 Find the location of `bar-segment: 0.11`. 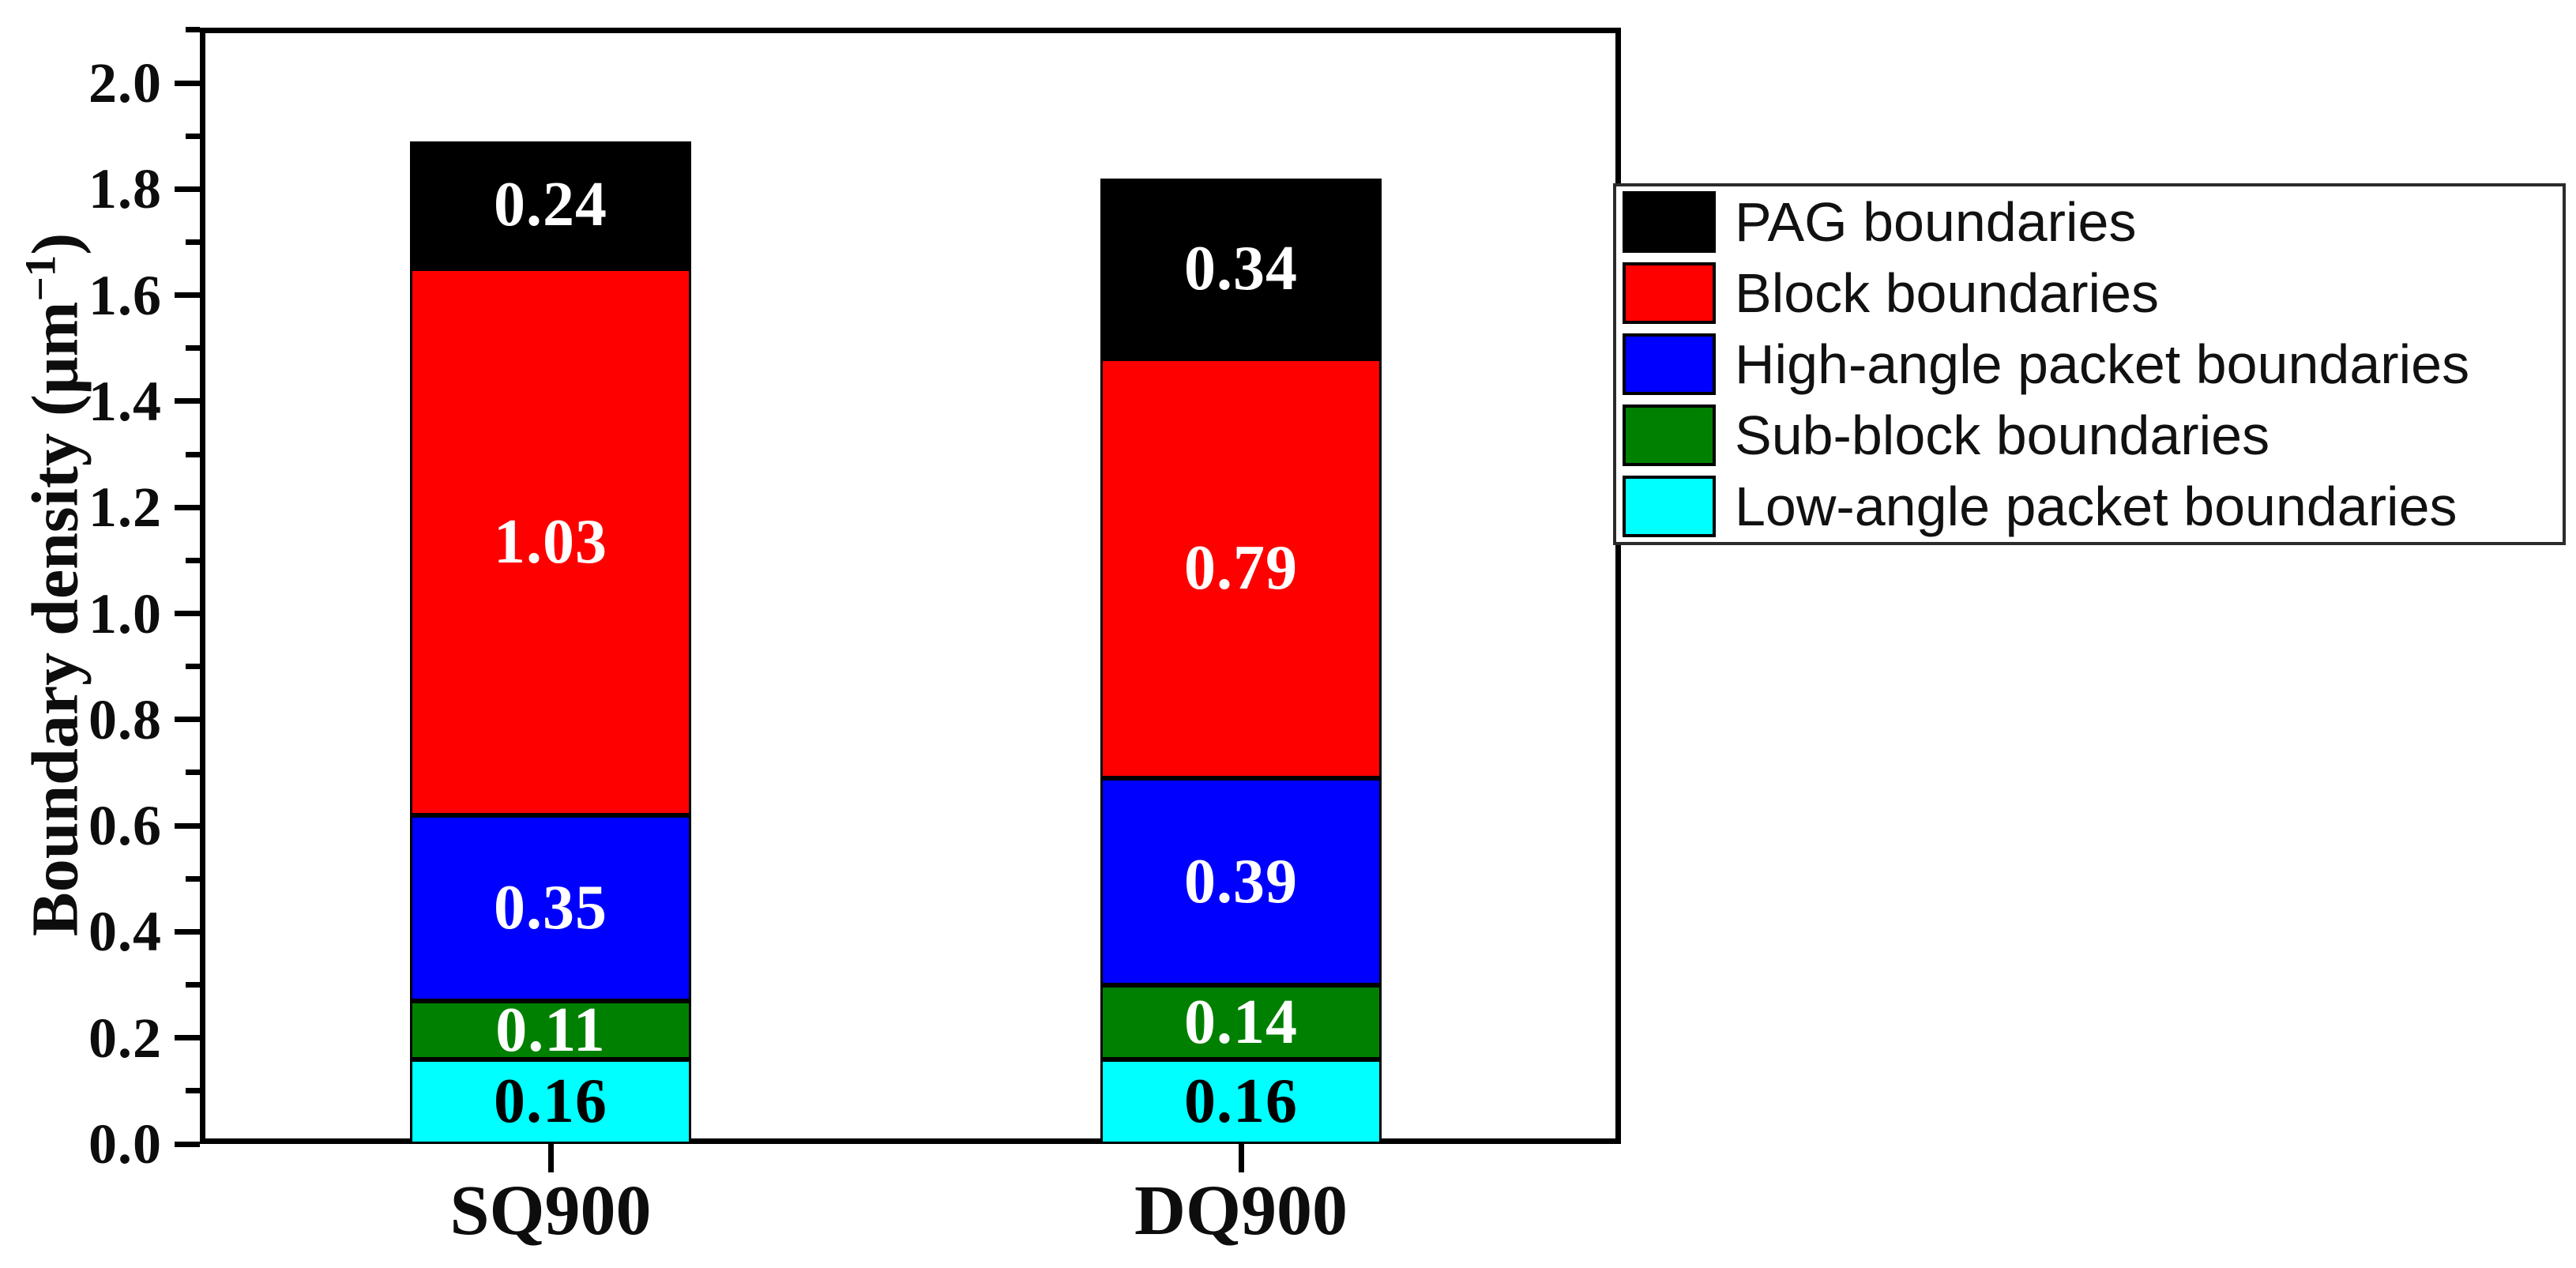

bar-segment: 0.11 is located at coordinates (551, 1030).